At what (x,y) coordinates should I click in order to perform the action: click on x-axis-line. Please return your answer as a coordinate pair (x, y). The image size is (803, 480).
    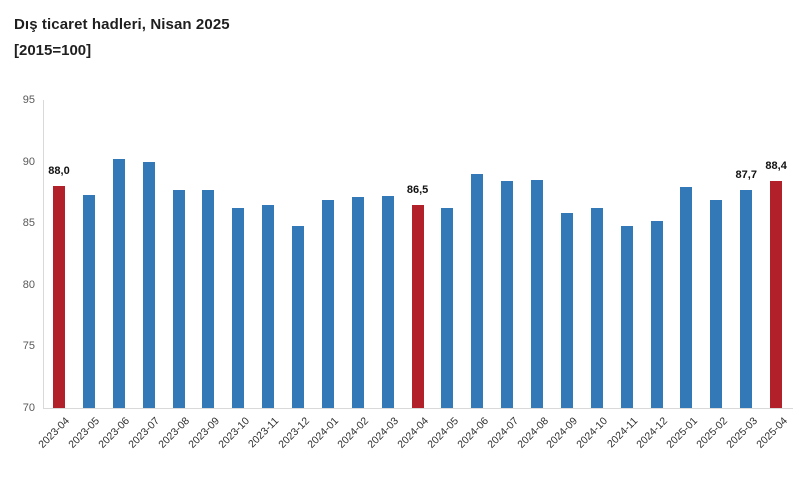
    Looking at the image, I should click on (418, 408).